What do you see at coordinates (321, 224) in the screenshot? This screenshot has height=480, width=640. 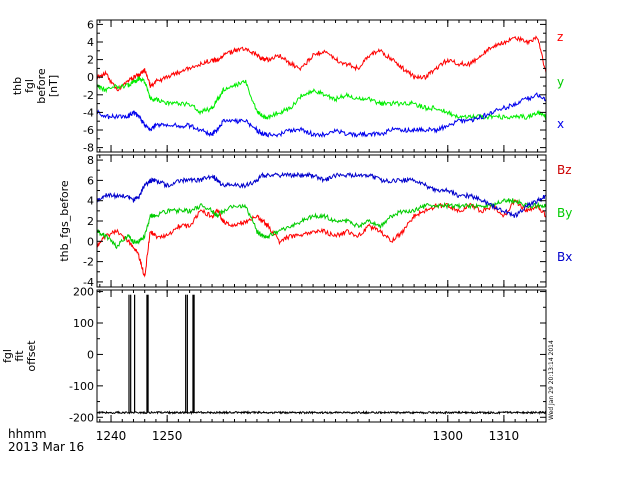 I see `series-line-by` at bounding box center [321, 224].